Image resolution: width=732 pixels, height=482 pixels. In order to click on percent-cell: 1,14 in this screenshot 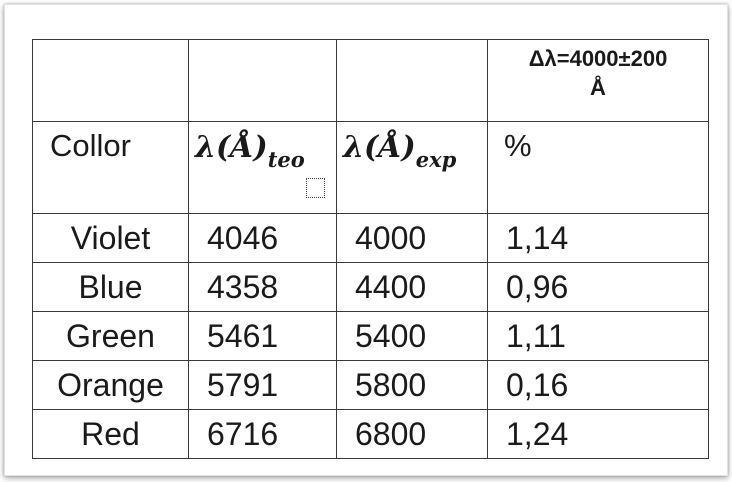, I will do `click(598, 238)`.